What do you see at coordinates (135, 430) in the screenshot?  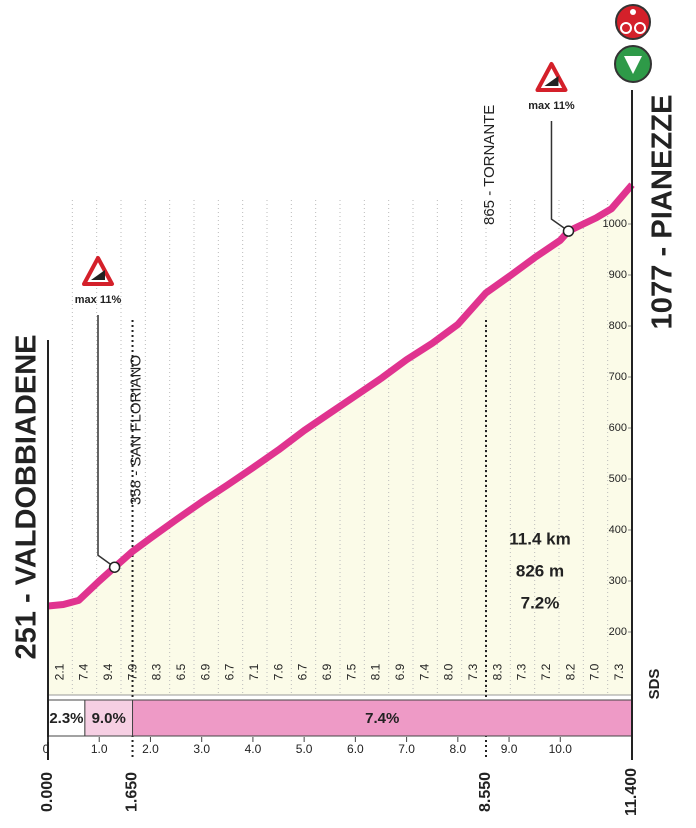 I see `waypoint-label: 358 - SAN FLORIANO` at bounding box center [135, 430].